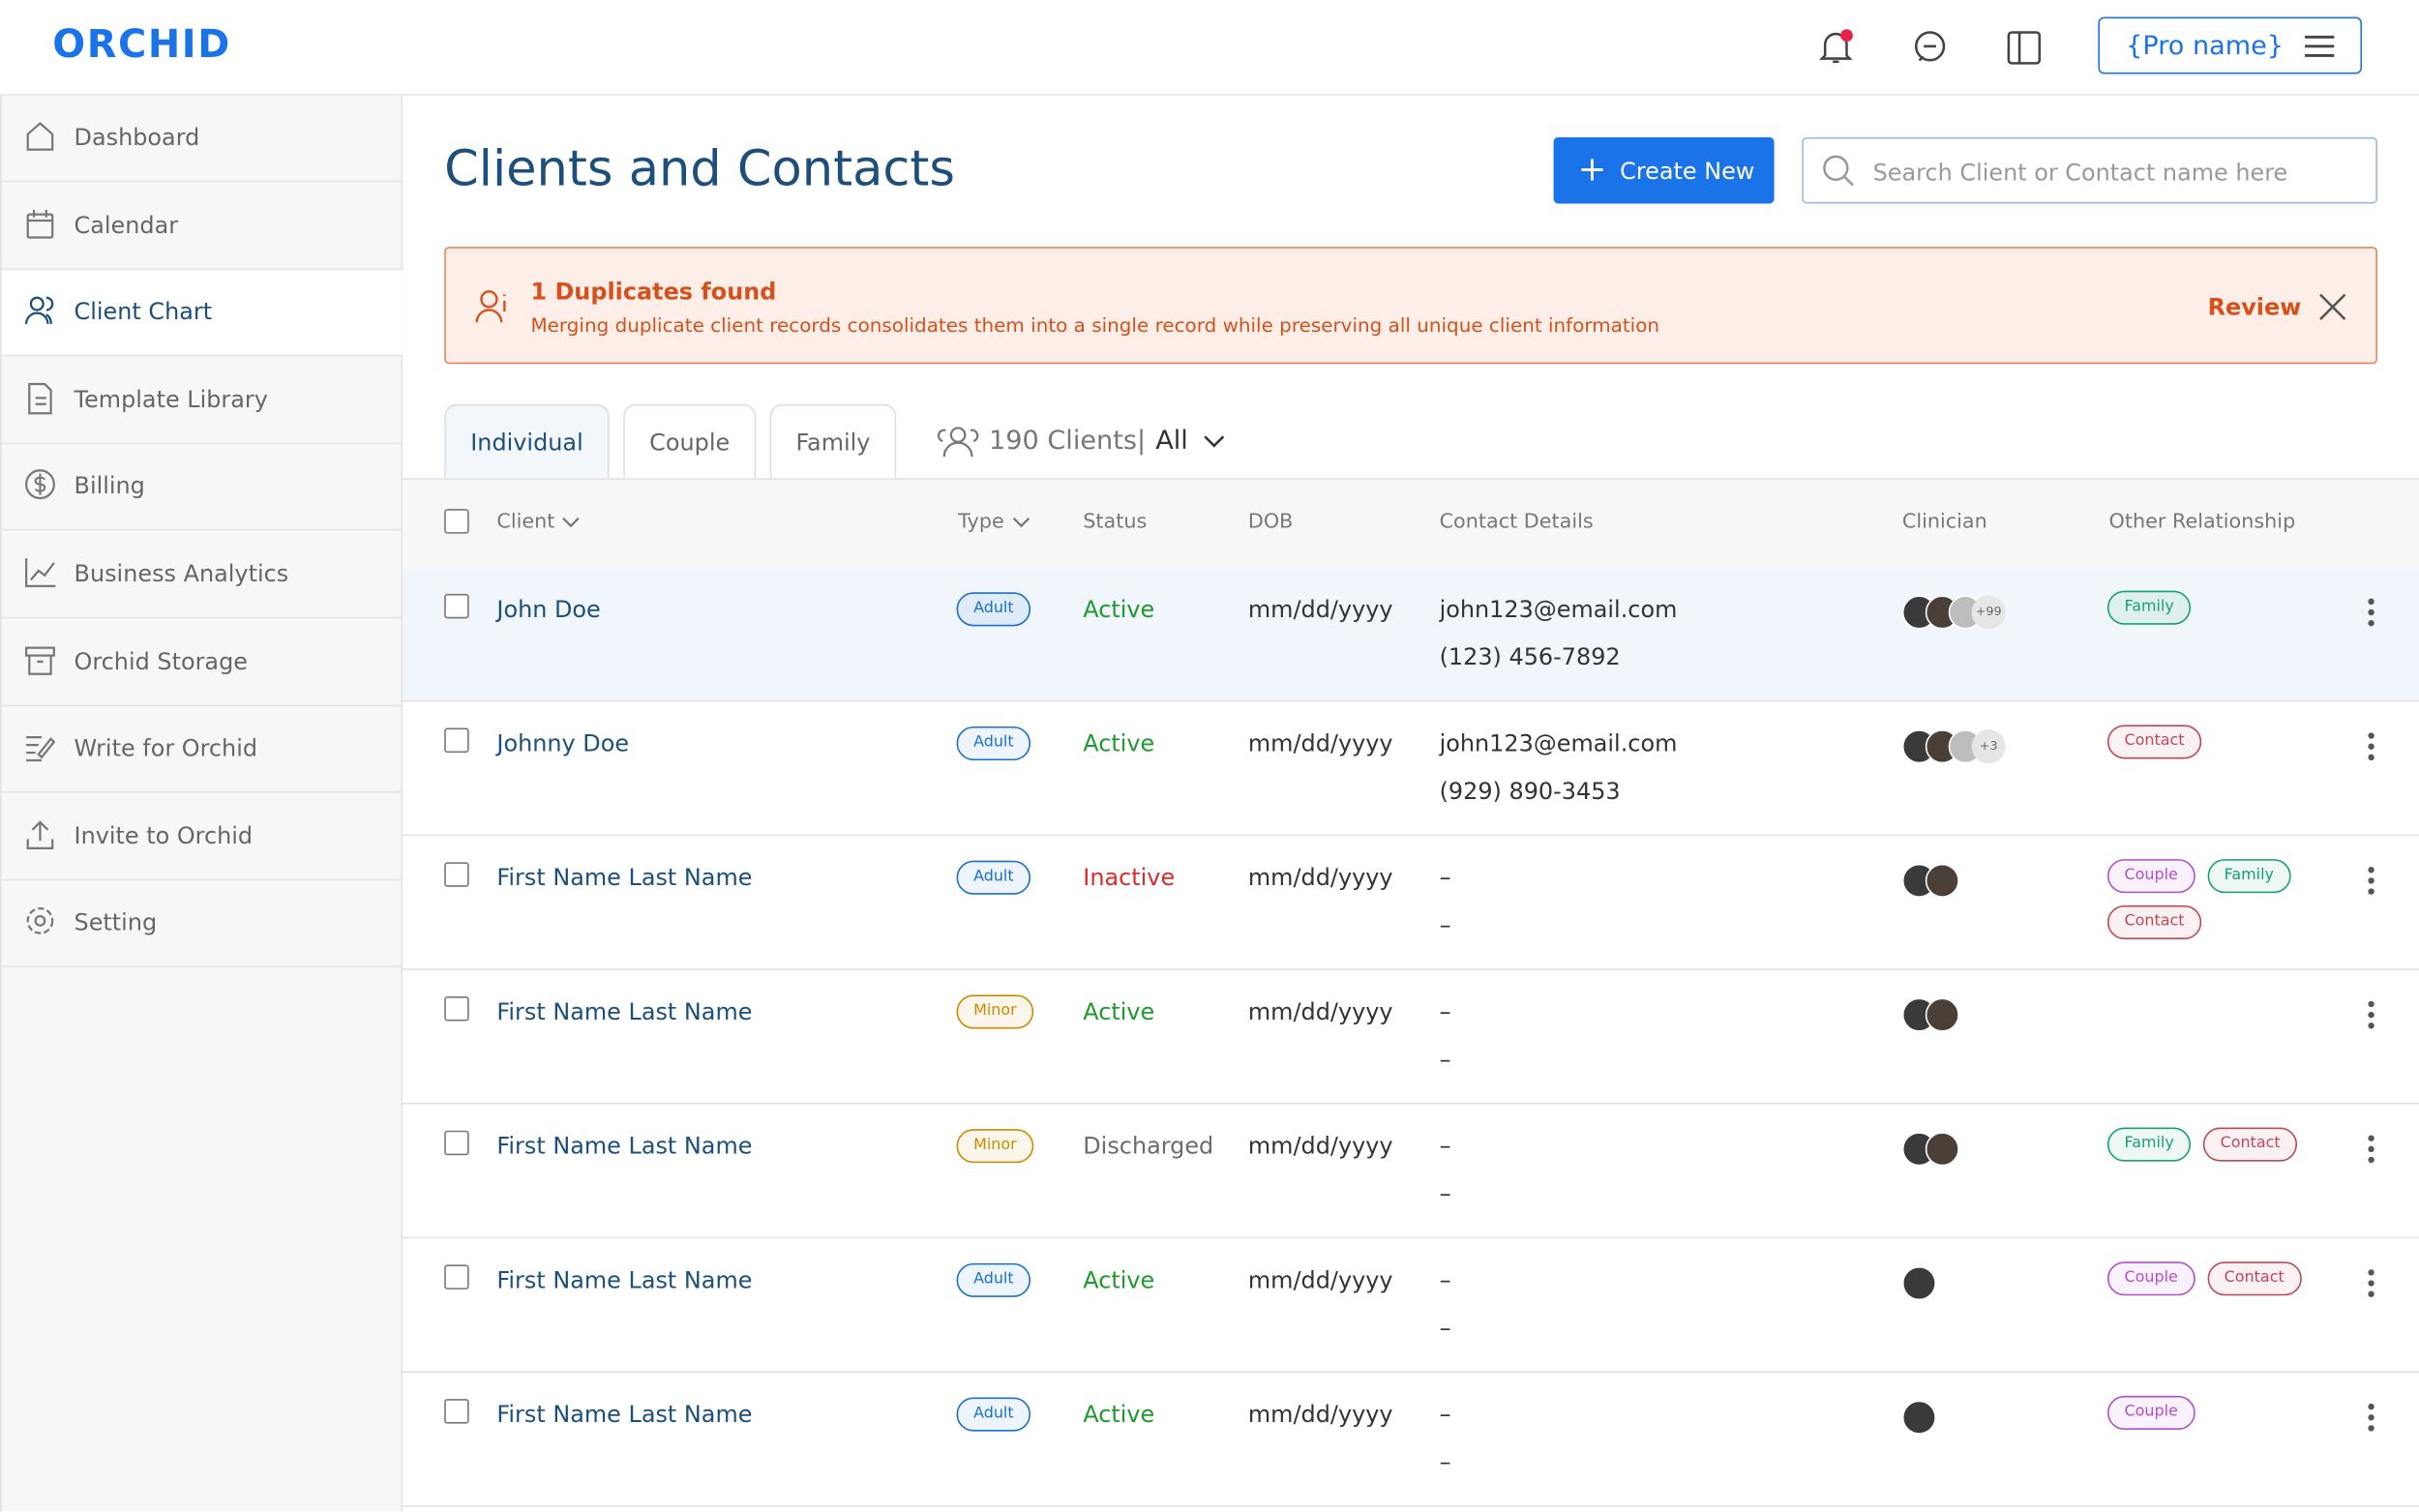  I want to click on tab-label: Individual, so click(526, 443).